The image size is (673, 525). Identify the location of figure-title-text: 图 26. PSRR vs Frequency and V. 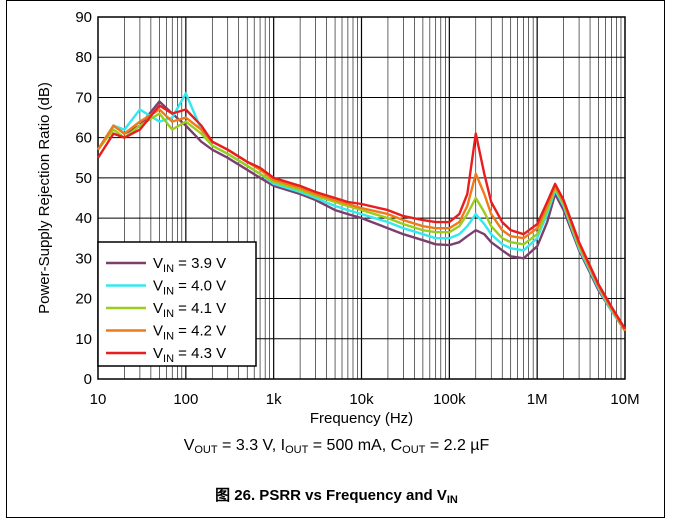
(331, 495).